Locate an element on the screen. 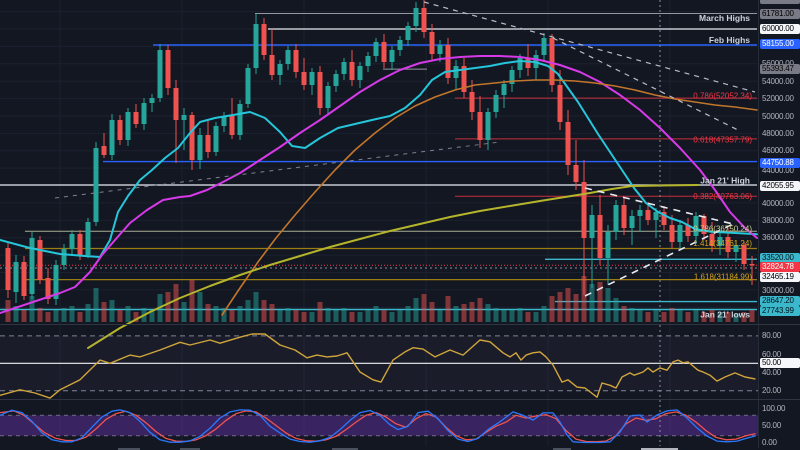  price-tick: 44000.00 is located at coordinates (778, 170).